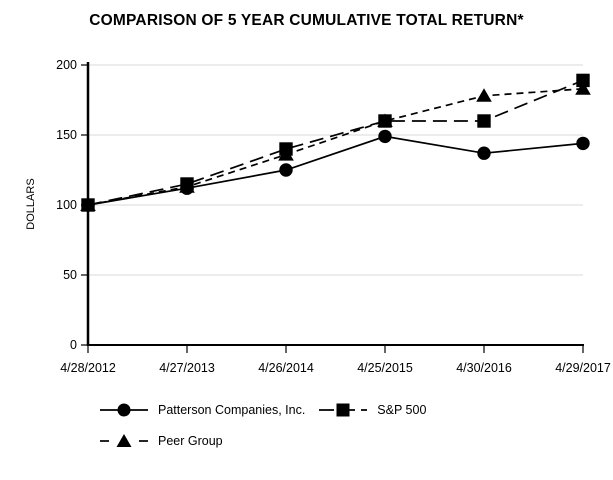 The height and width of the screenshot is (480, 613). What do you see at coordinates (190, 441) in the screenshot?
I see `legend-label-peer-group: Peer Group` at bounding box center [190, 441].